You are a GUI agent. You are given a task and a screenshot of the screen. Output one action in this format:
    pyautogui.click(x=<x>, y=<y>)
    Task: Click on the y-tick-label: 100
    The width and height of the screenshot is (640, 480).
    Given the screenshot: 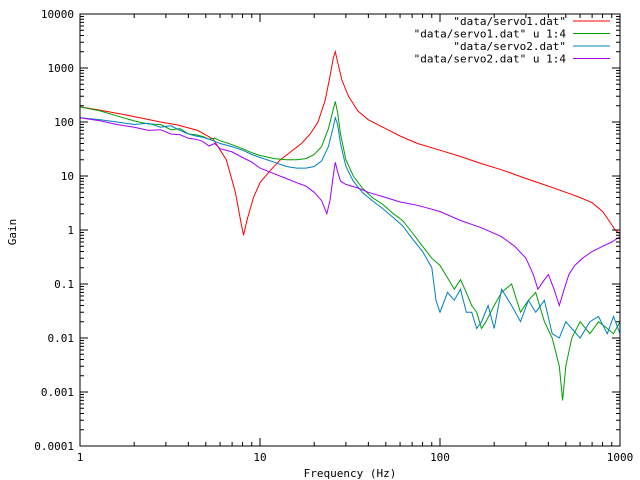 What is the action you would take?
    pyautogui.click(x=64, y=122)
    